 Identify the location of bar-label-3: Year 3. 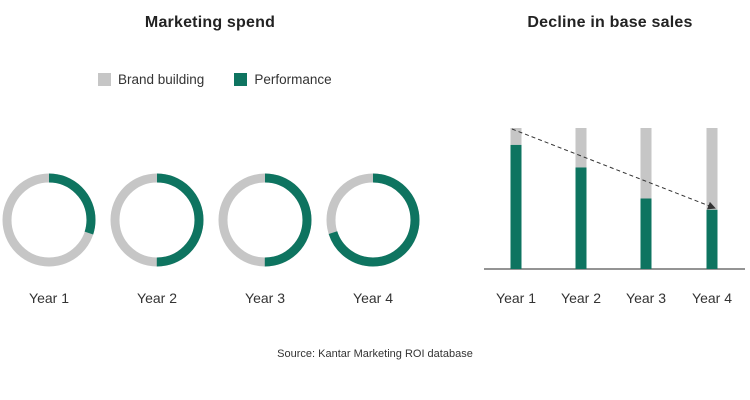
(646, 298).